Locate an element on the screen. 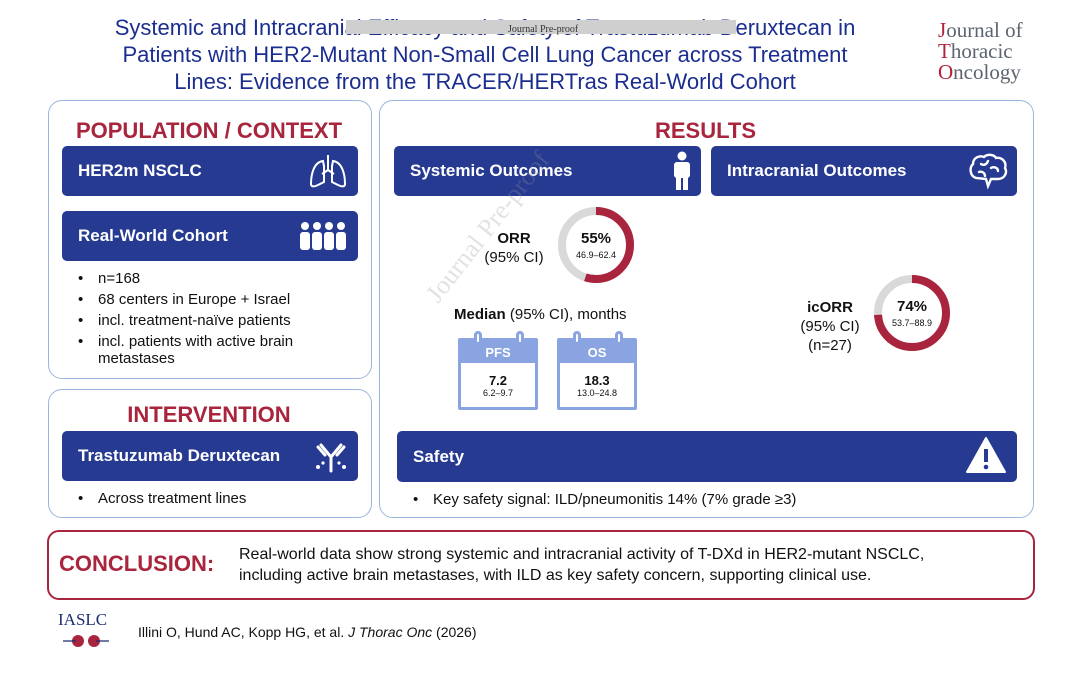  redaction-bar is located at coordinates (541, 27).